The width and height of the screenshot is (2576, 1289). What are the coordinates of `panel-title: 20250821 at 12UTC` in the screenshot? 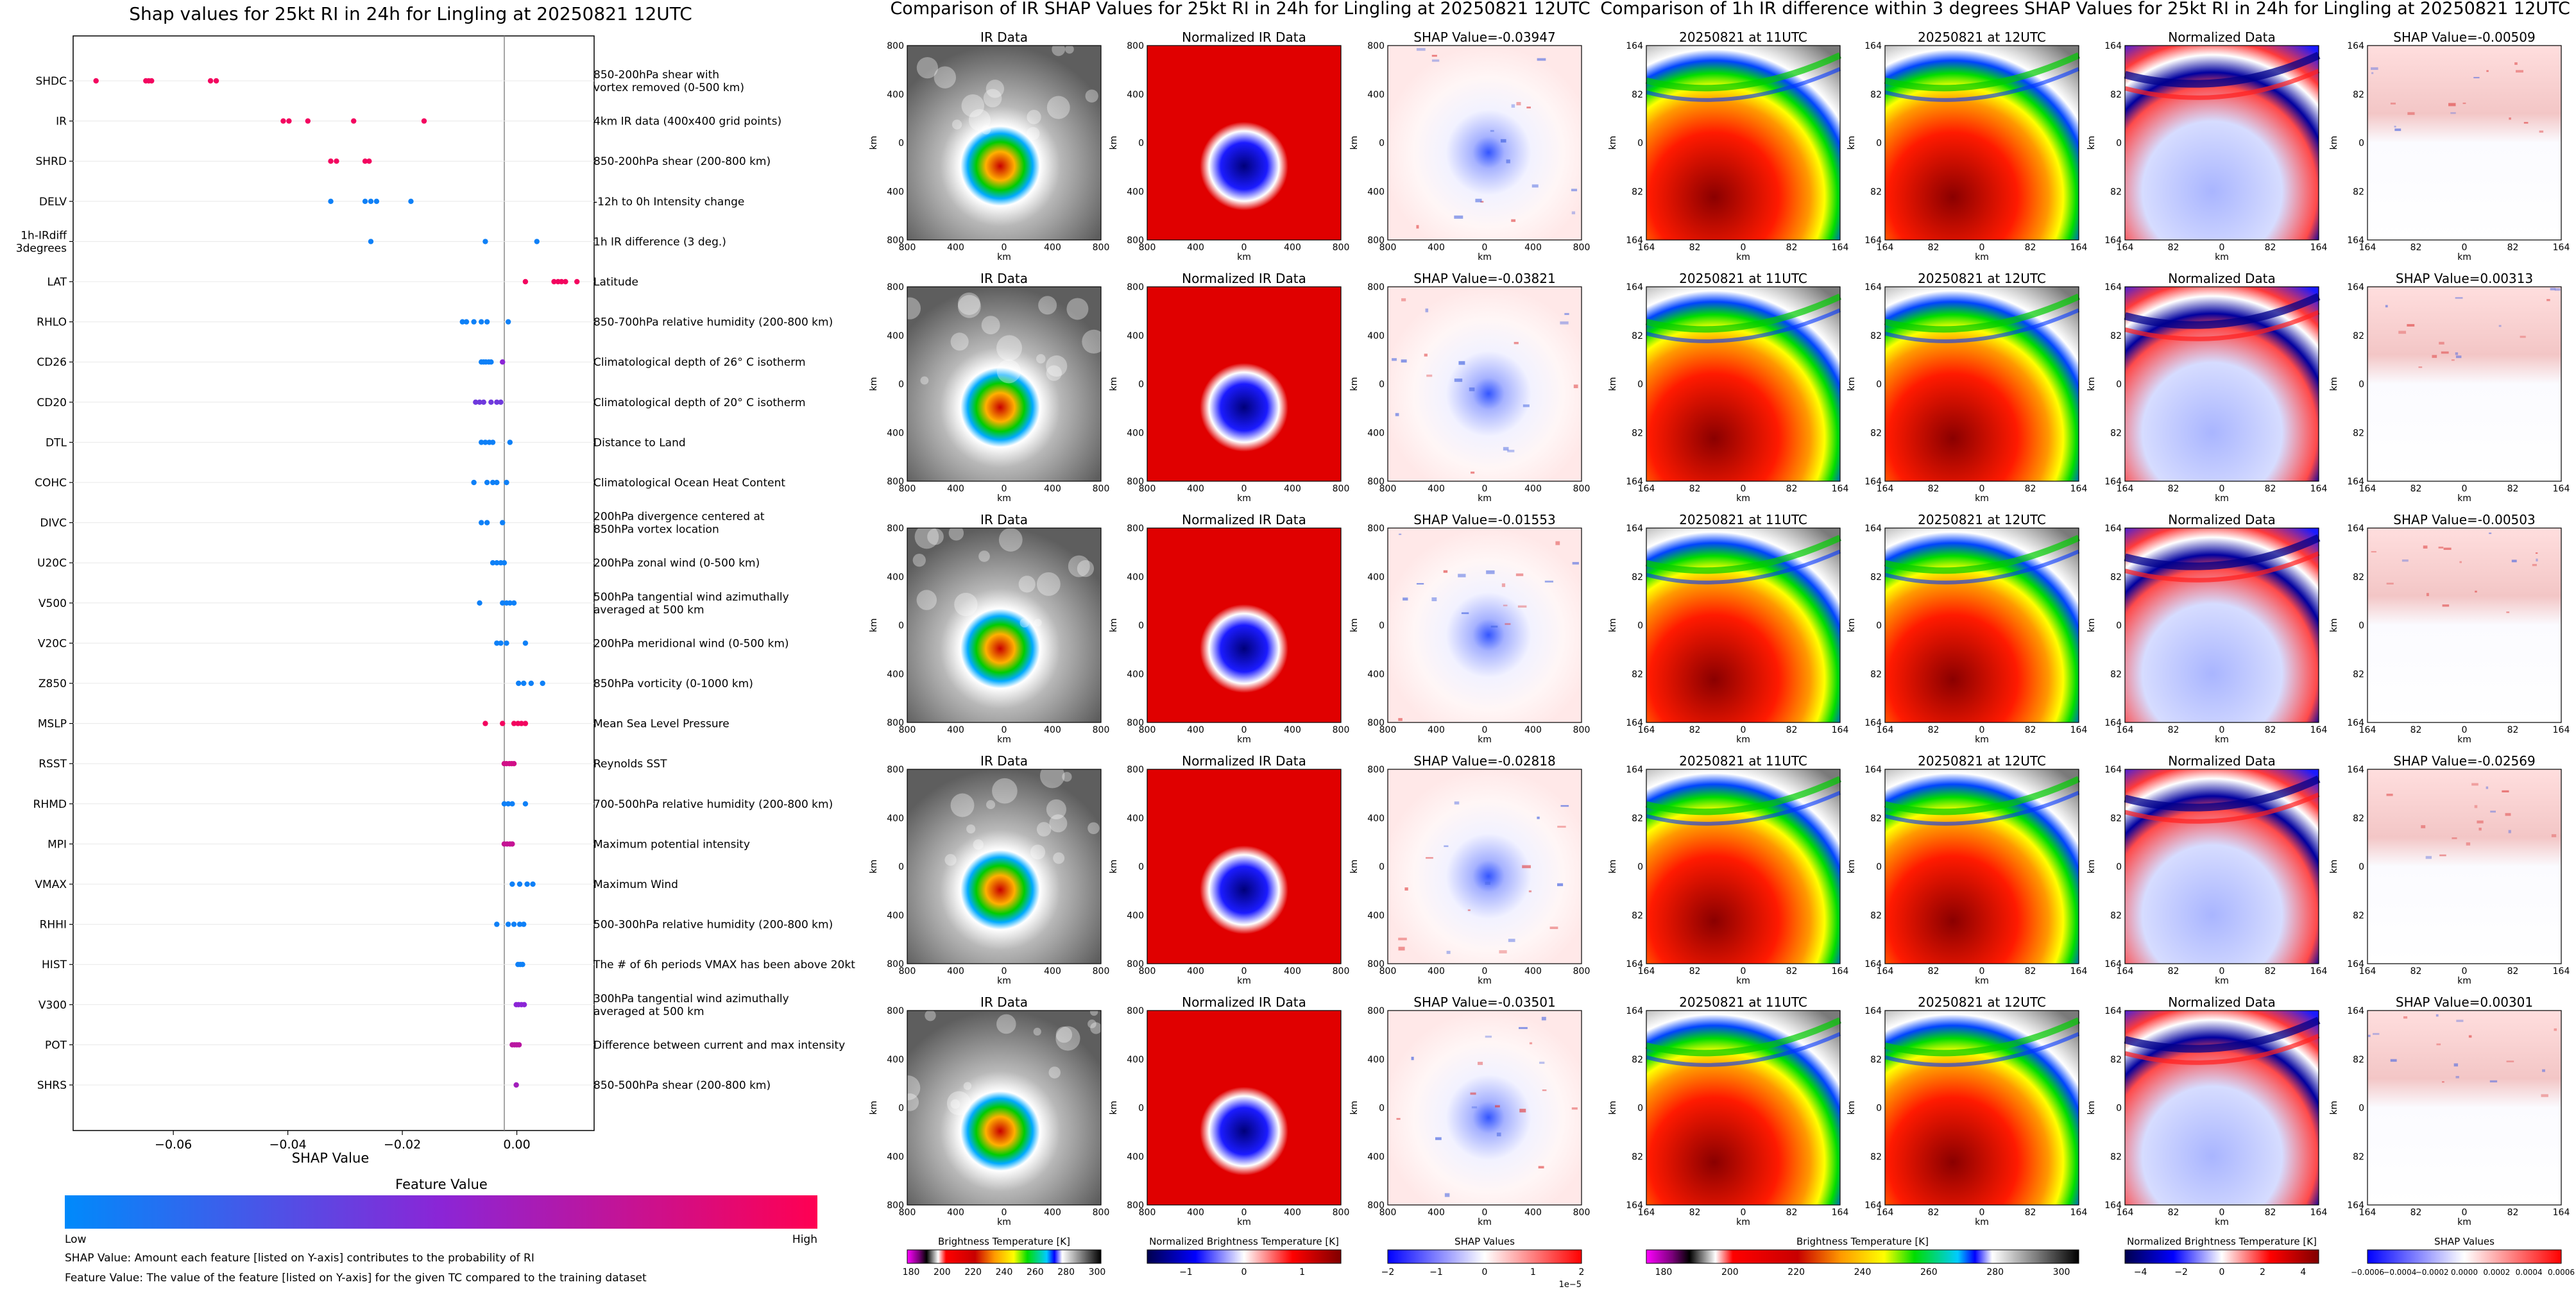 It's located at (1982, 519).